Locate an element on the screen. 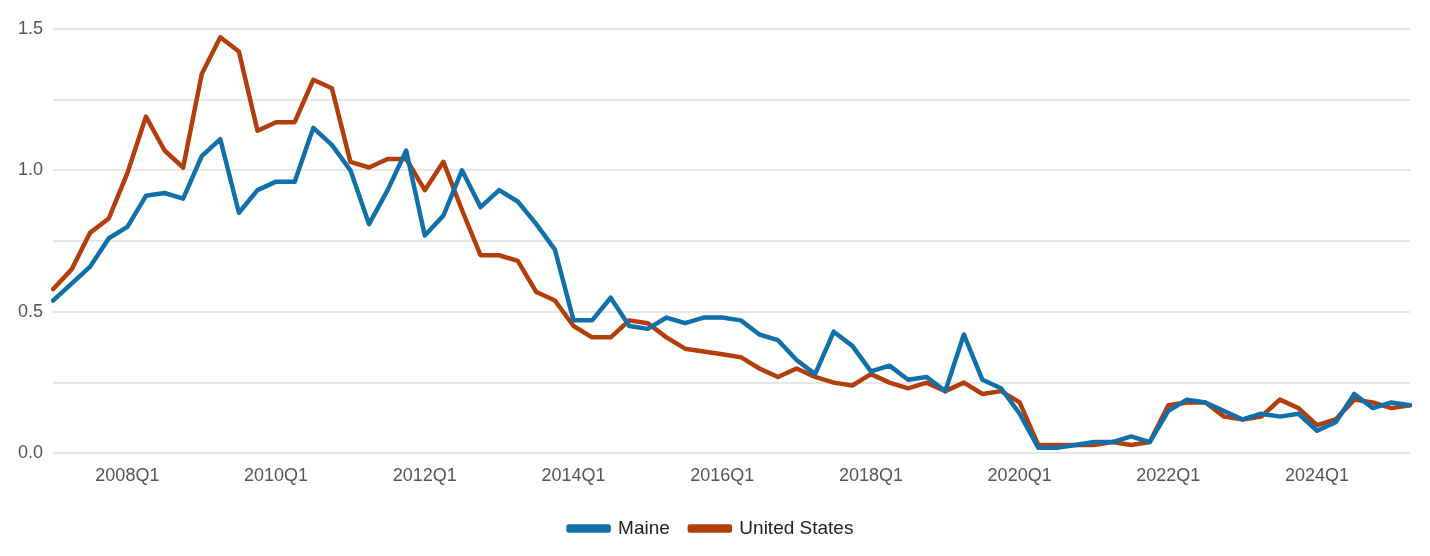  x-tick-label: 2012Q1 is located at coordinates (424, 475).